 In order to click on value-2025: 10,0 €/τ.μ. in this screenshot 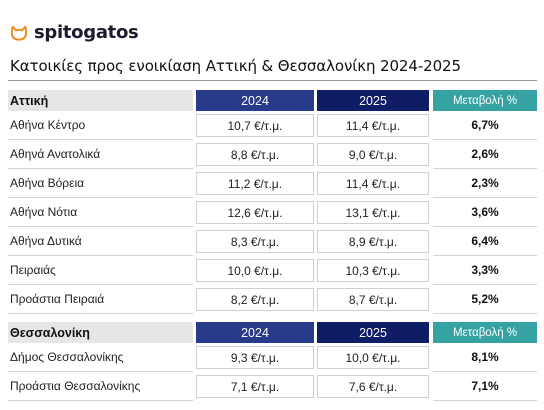, I will do `click(373, 357)`.